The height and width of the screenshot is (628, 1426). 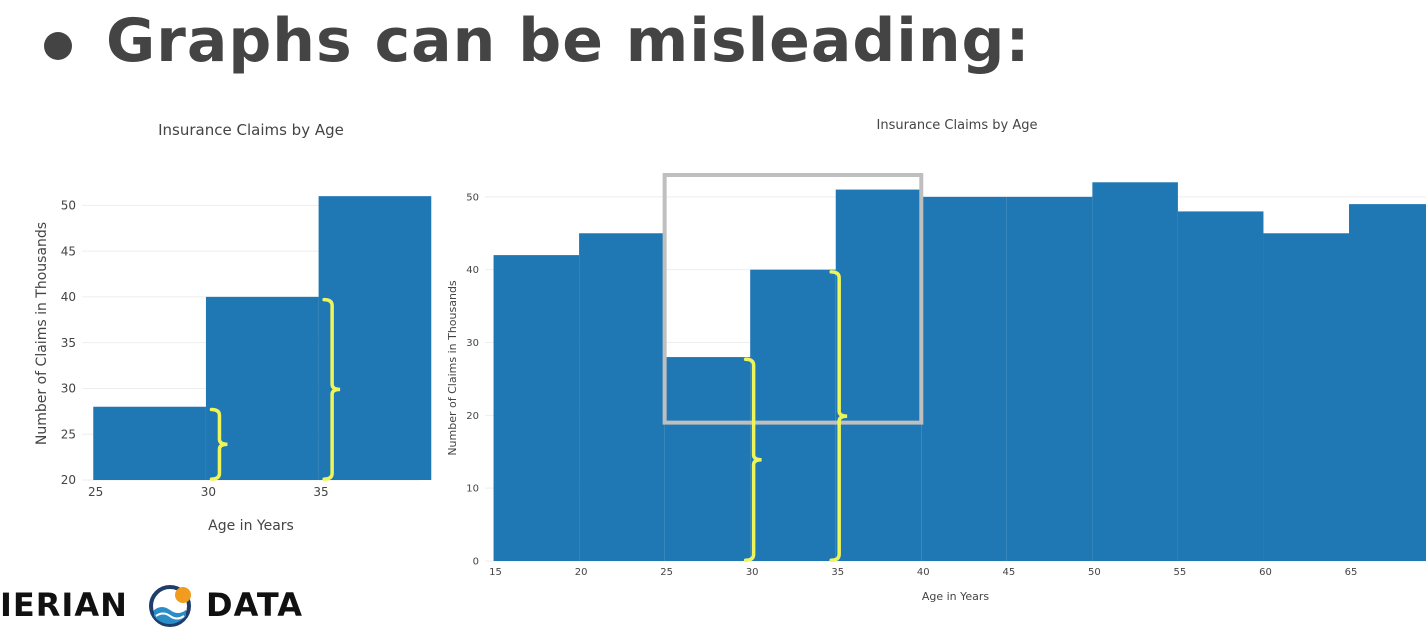 What do you see at coordinates (568, 41) in the screenshot?
I see `slide-title: Graphs can be misleading:` at bounding box center [568, 41].